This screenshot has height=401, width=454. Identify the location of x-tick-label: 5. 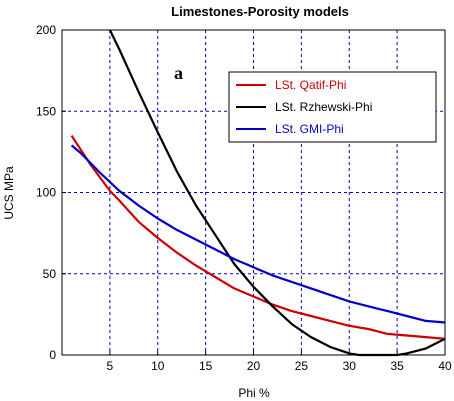
(110, 366).